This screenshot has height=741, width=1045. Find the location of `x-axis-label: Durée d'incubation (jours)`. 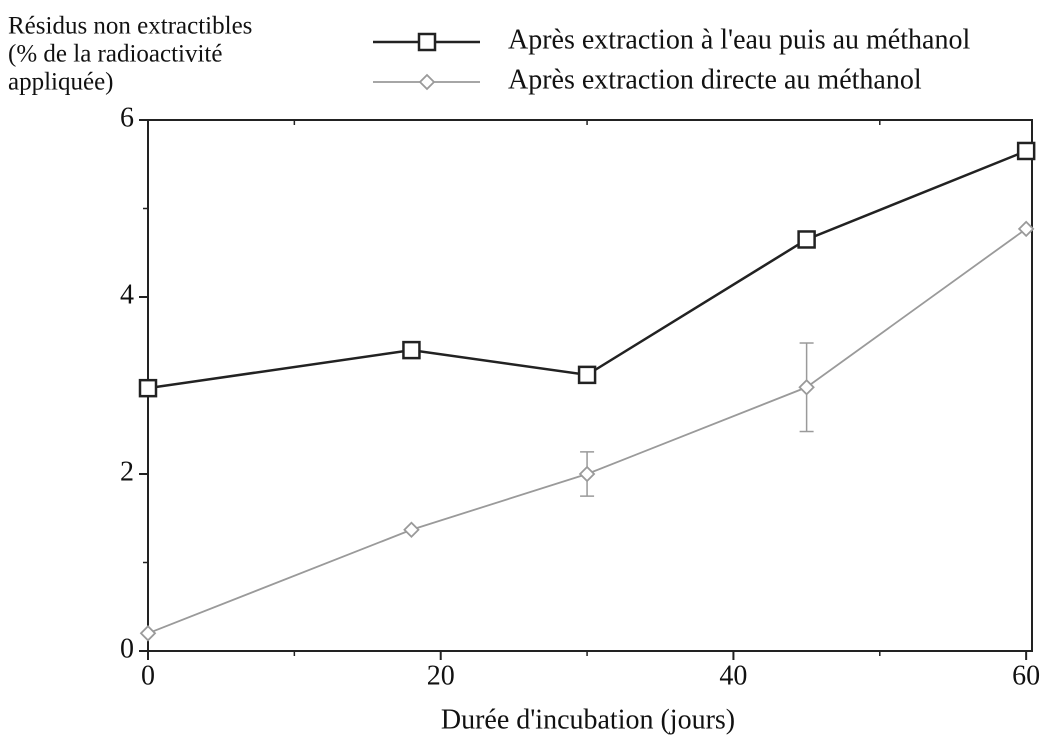

x-axis-label: Durée d'incubation (jours) is located at coordinates (588, 719).